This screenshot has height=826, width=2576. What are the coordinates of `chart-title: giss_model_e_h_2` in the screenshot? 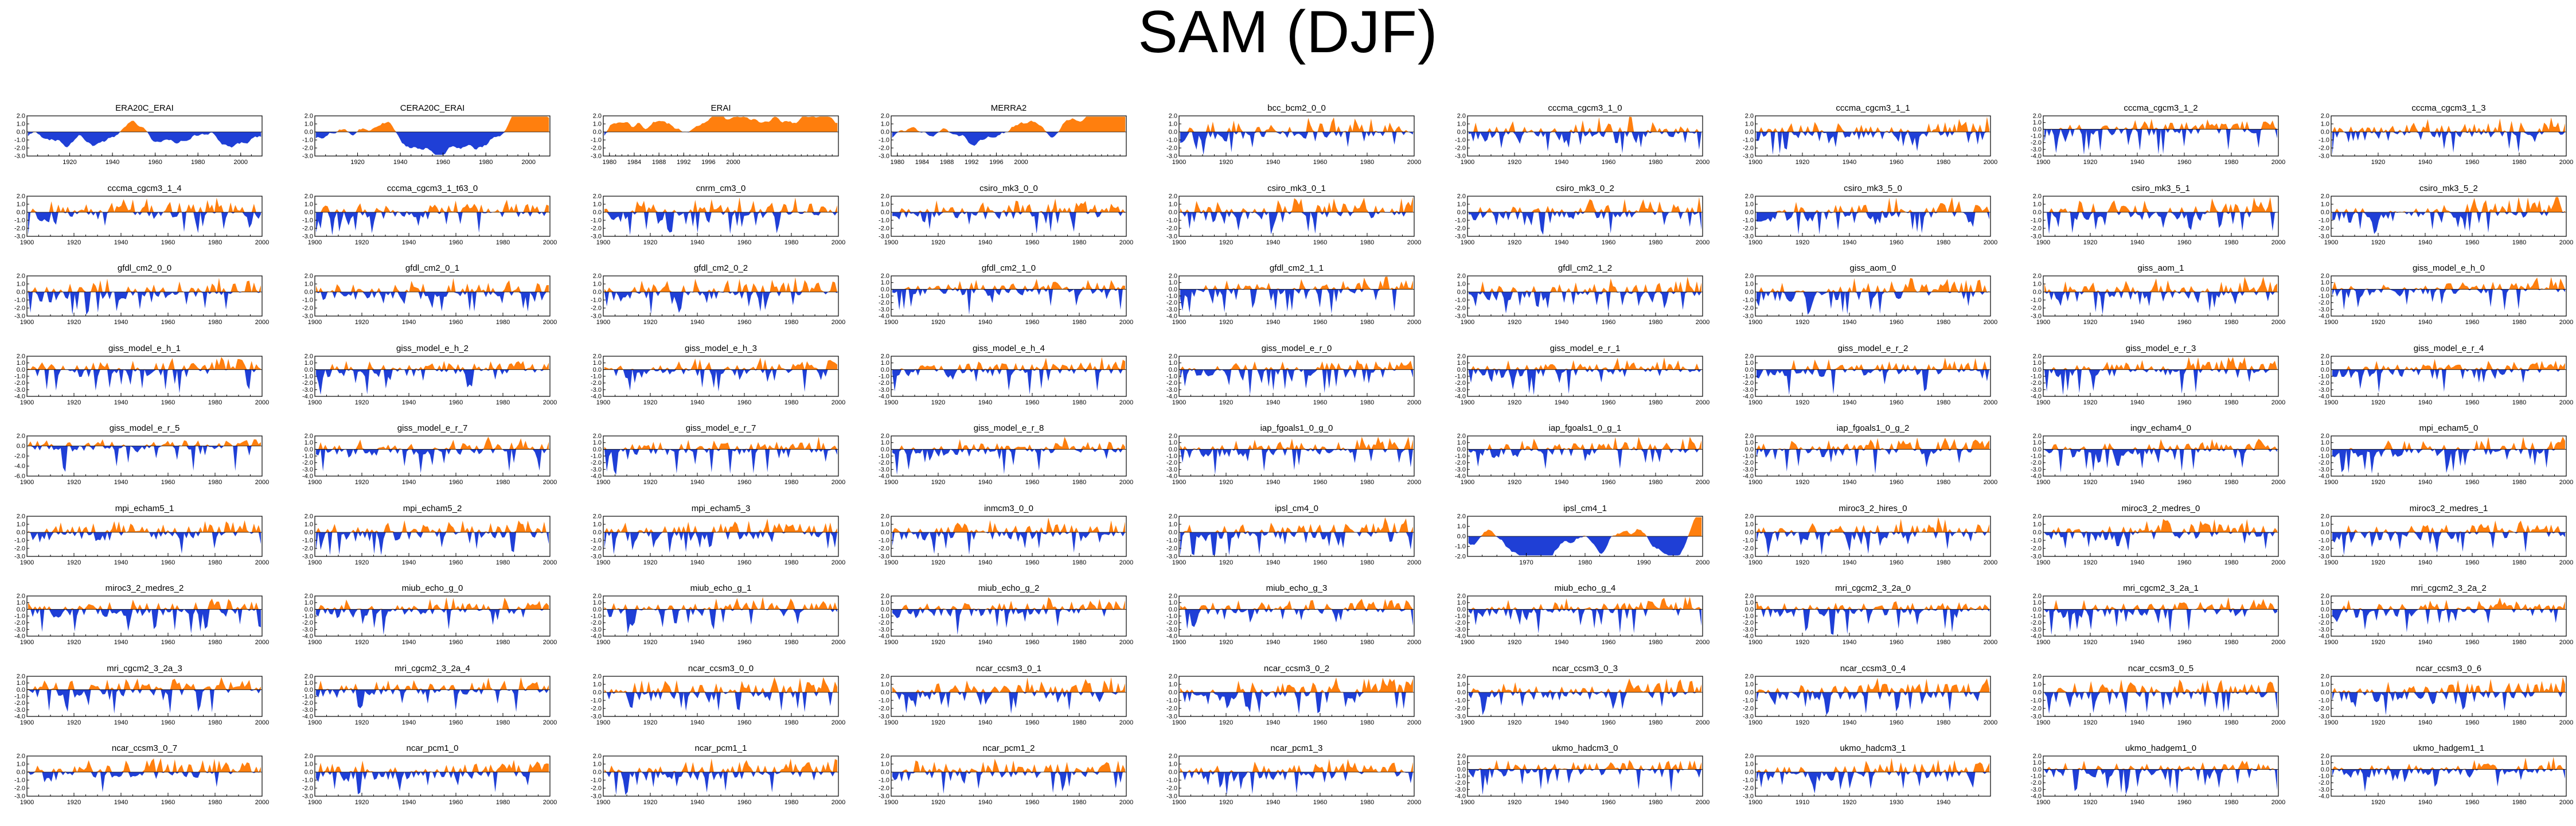 It's located at (433, 348).